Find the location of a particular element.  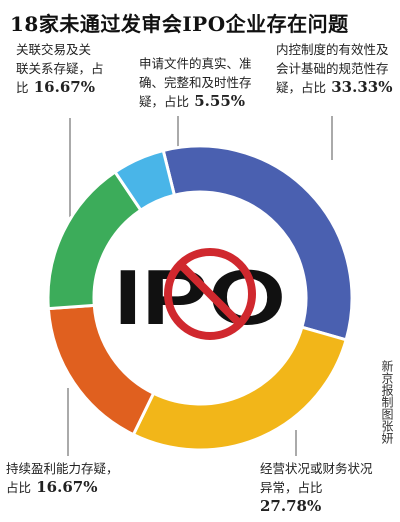

callout-label-line: 联关系存疑，占 is located at coordinates (60, 68).